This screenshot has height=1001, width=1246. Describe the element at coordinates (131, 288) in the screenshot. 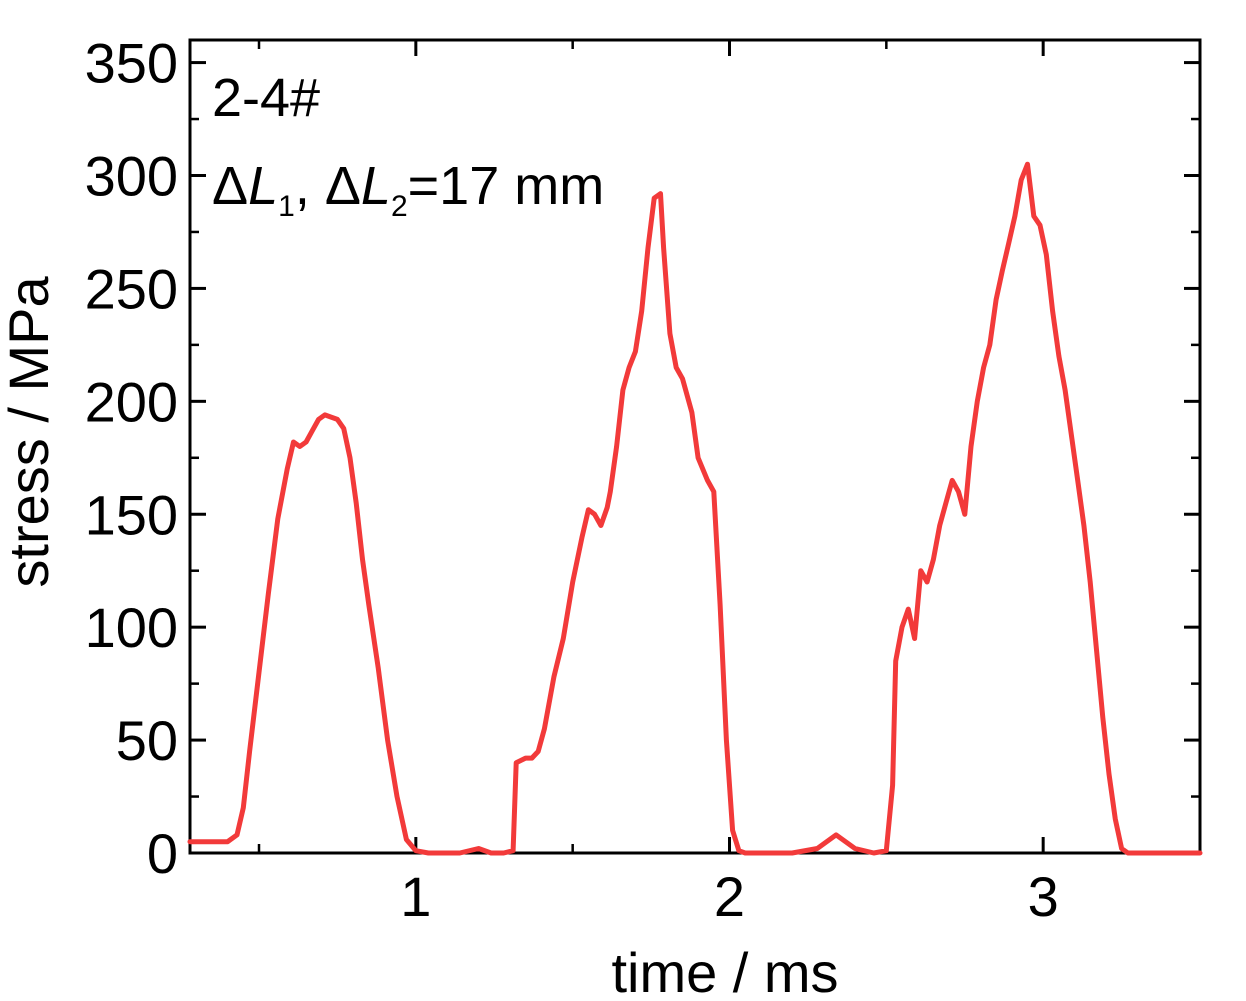

I see `y-tick-label: 250` at that location.